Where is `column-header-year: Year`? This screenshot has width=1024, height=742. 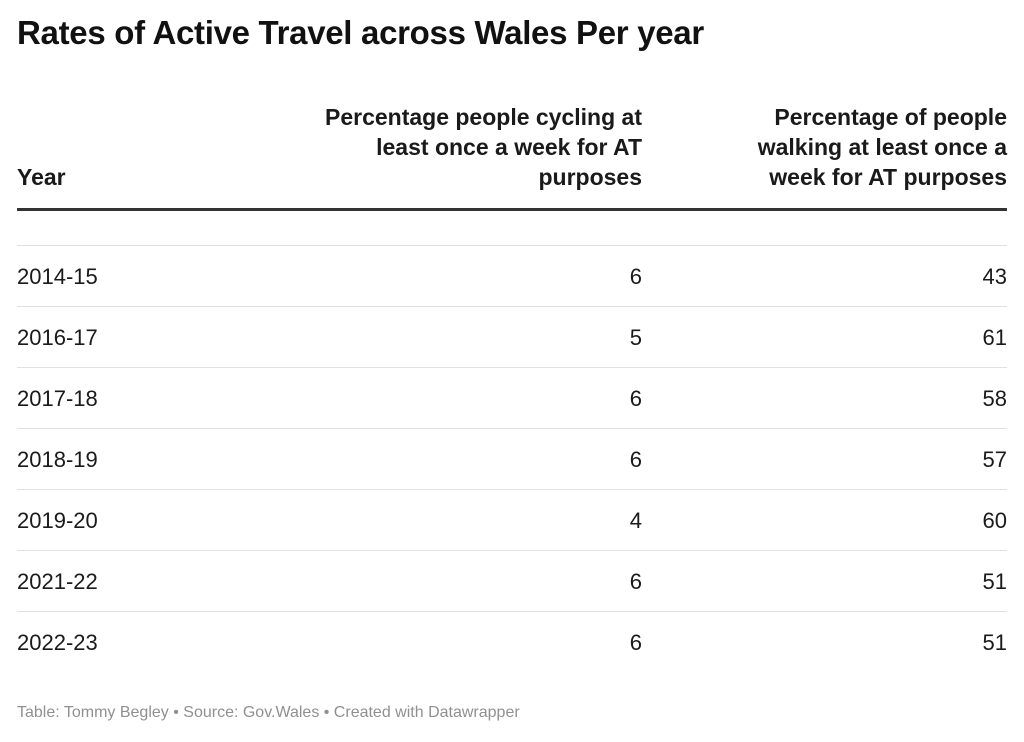 column-header-year: Year is located at coordinates (41, 177).